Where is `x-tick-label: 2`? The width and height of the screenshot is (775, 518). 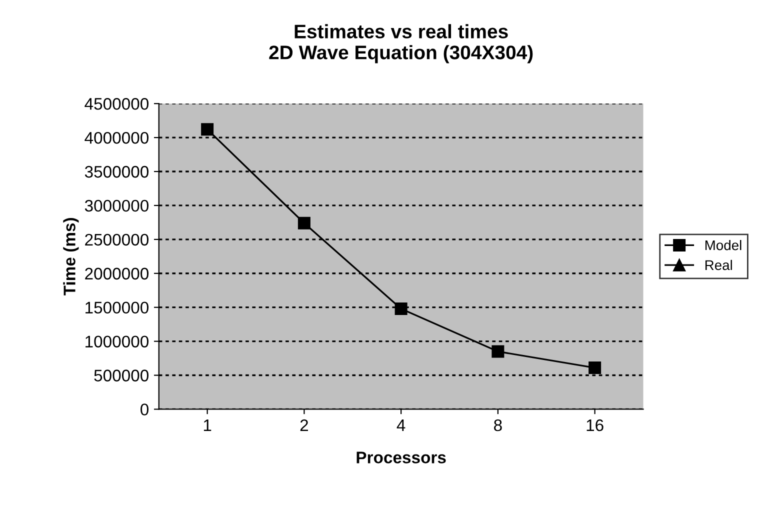 x-tick-label: 2 is located at coordinates (304, 425).